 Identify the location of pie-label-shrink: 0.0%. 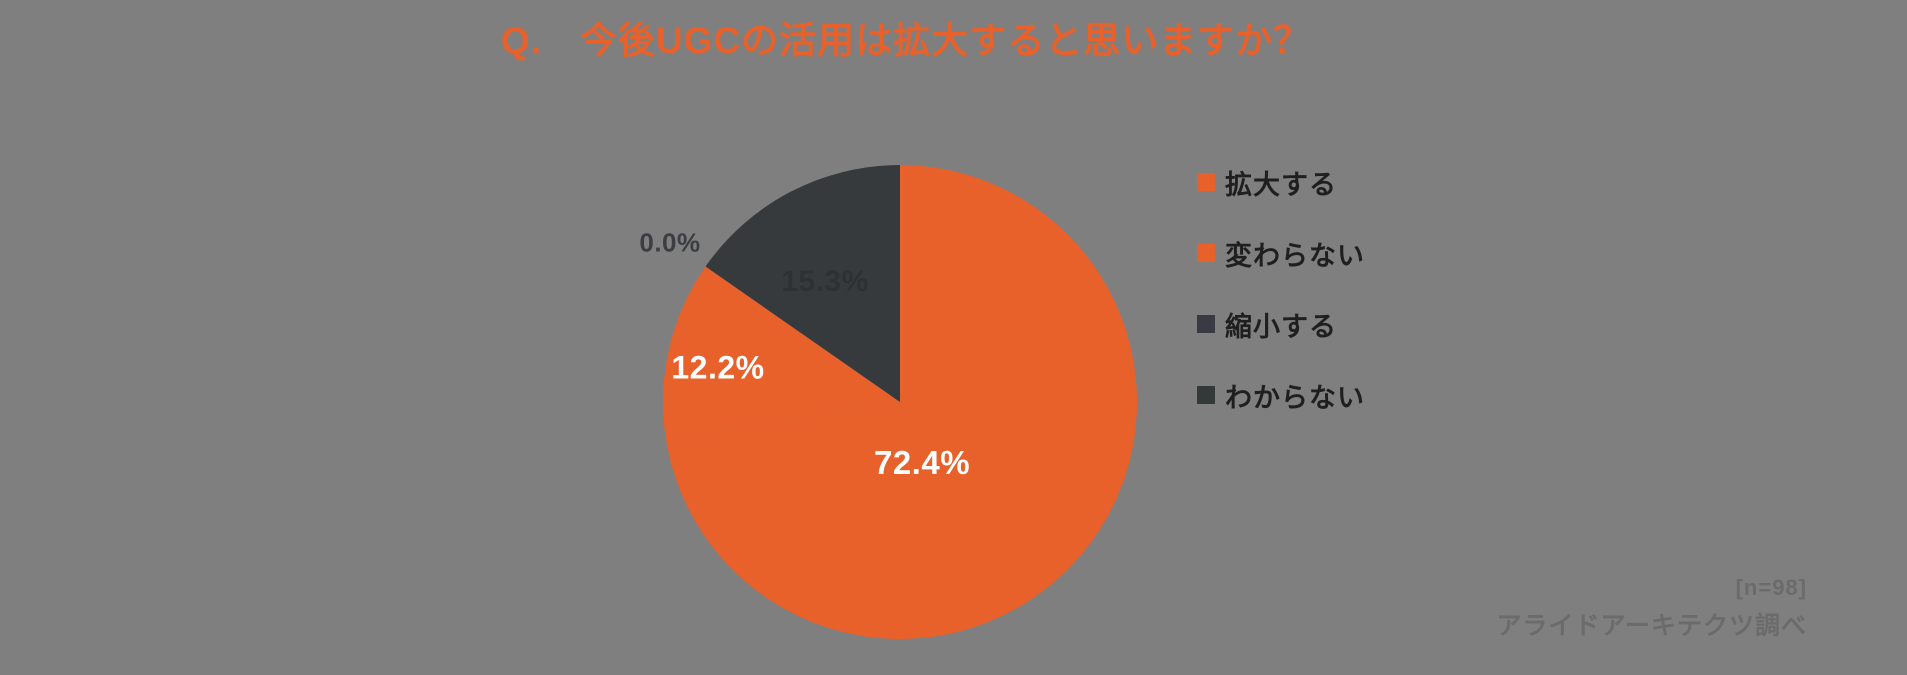
(670, 242).